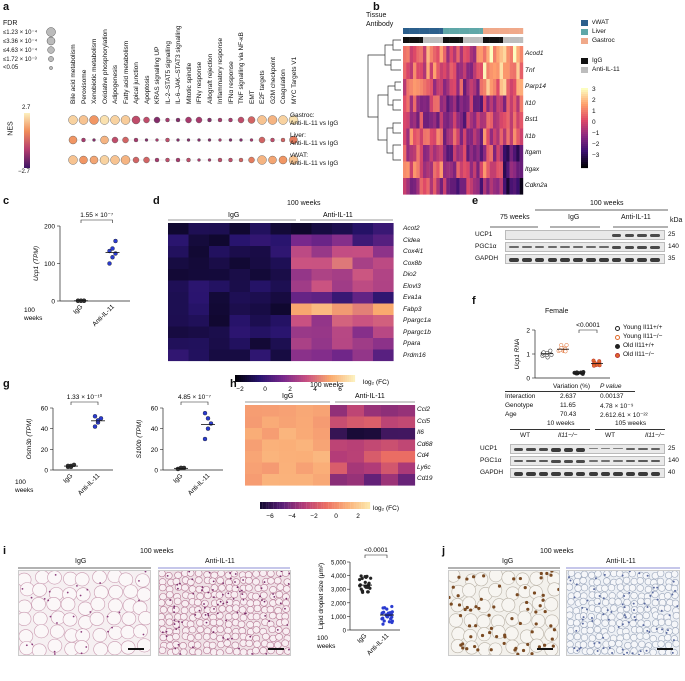 The height and width of the screenshot is (681, 685). I want to click on h-title: 100 weeks, so click(327, 385).